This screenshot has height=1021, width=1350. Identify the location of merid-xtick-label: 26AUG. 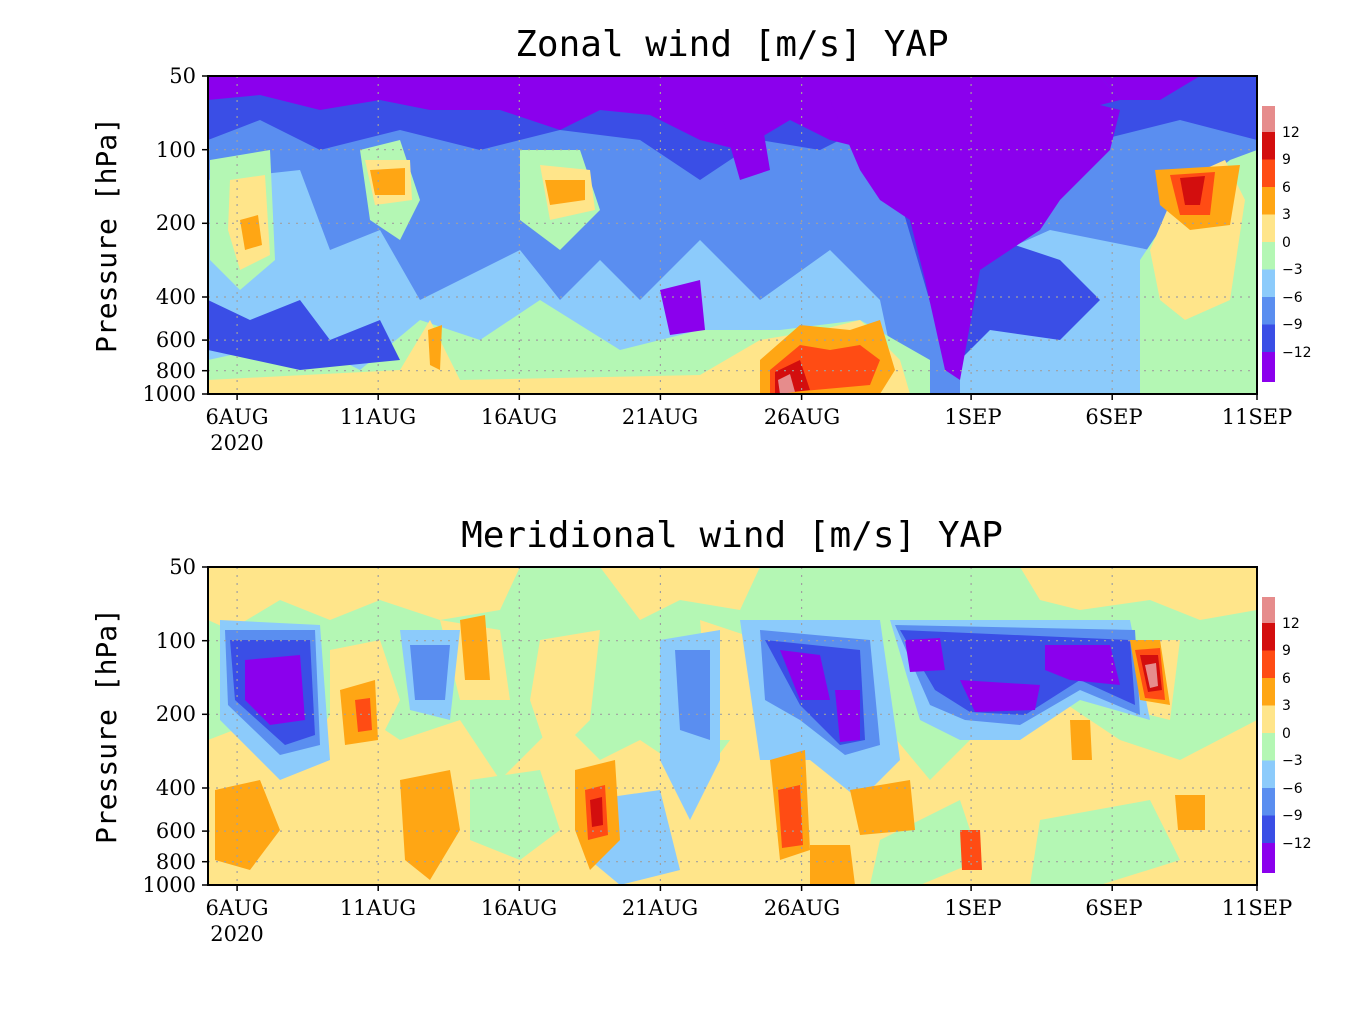
(802, 908).